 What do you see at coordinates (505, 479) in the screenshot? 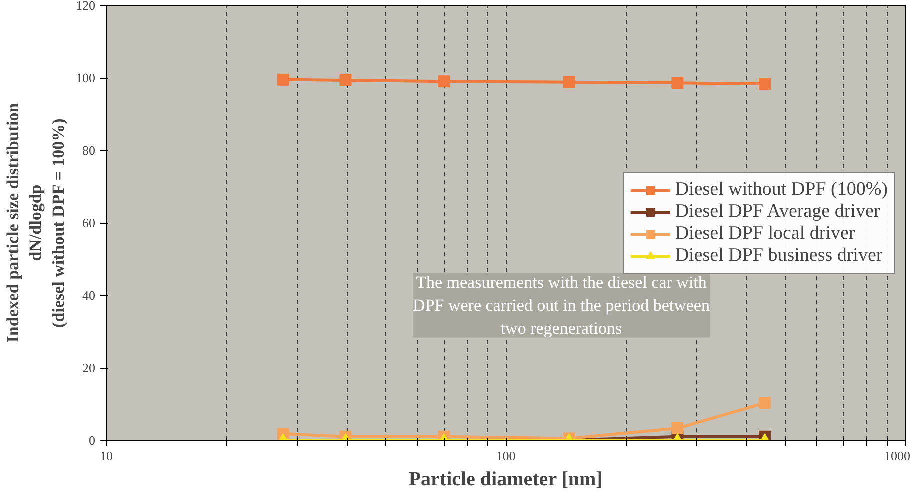
I see `x-axis-title: Particle diameter [nm]` at bounding box center [505, 479].